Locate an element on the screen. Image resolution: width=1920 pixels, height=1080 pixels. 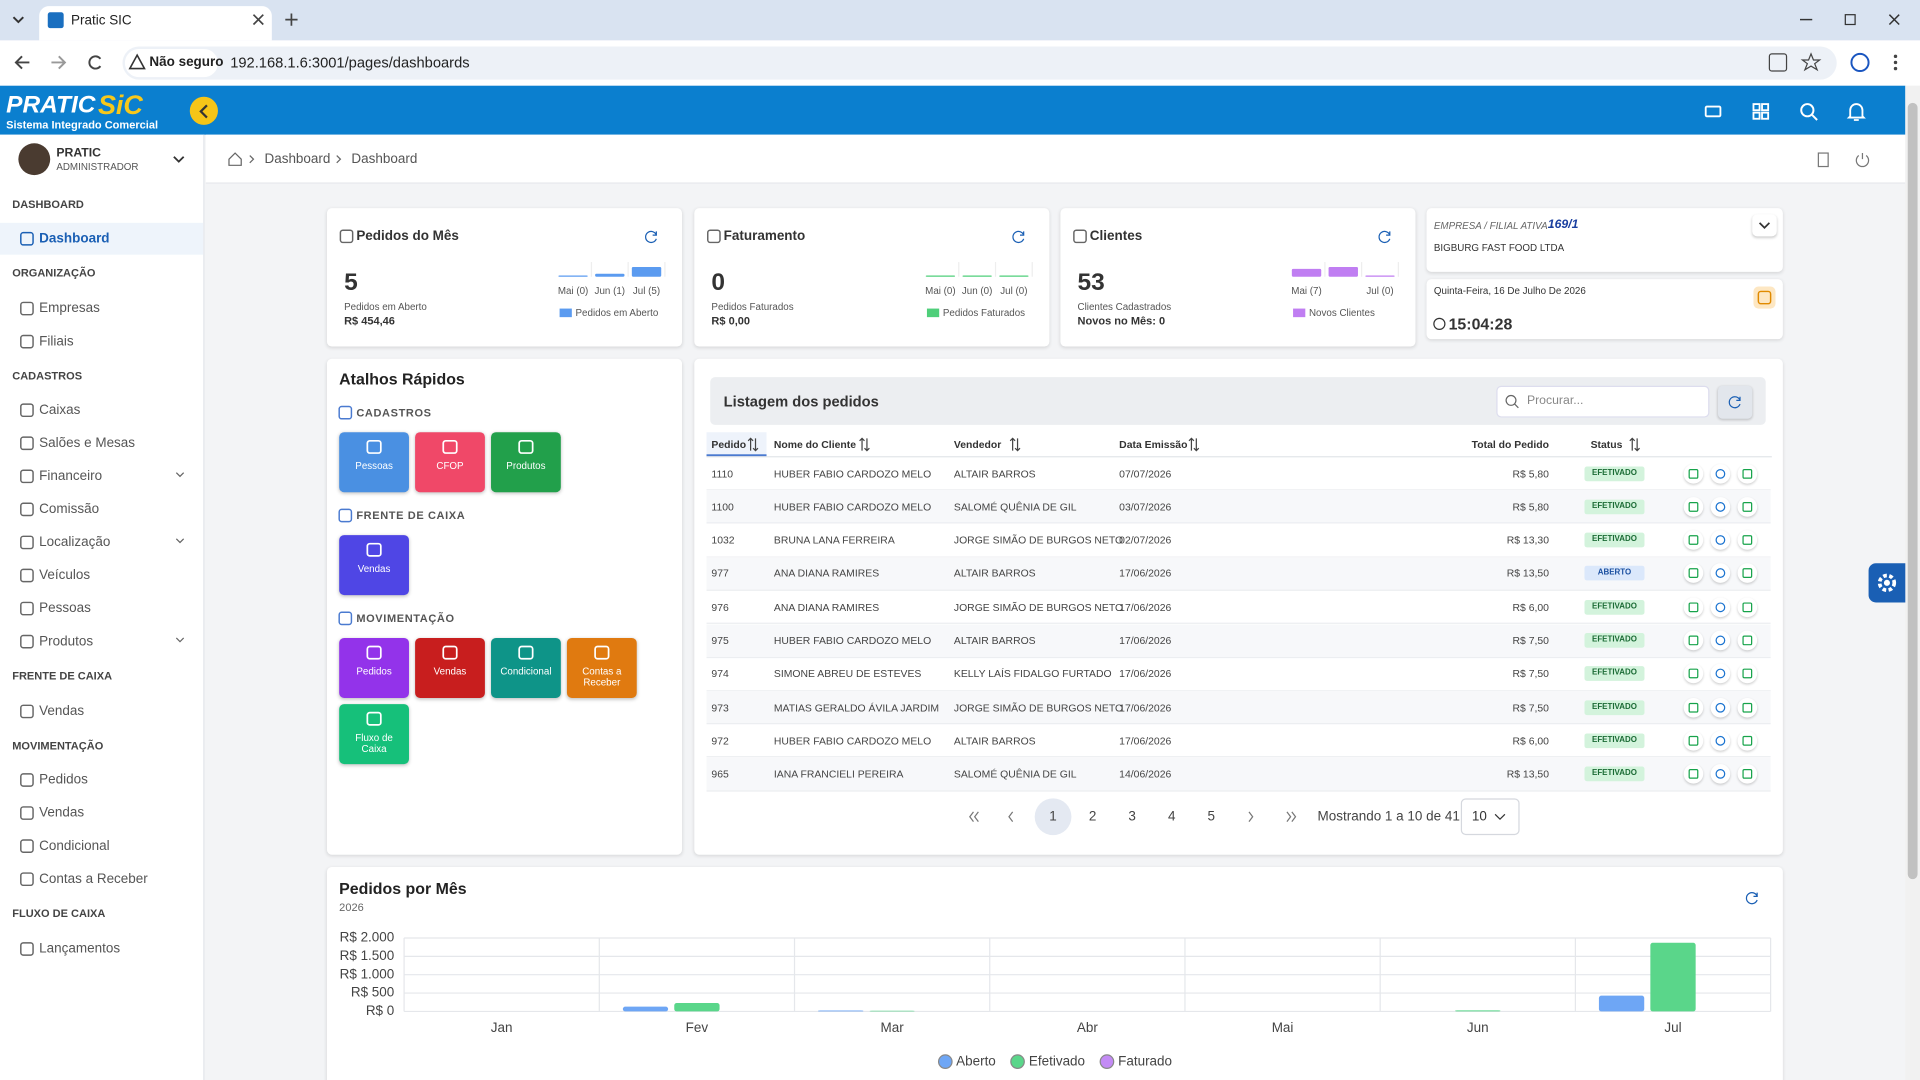
bookmark is located at coordinates (1811, 62).